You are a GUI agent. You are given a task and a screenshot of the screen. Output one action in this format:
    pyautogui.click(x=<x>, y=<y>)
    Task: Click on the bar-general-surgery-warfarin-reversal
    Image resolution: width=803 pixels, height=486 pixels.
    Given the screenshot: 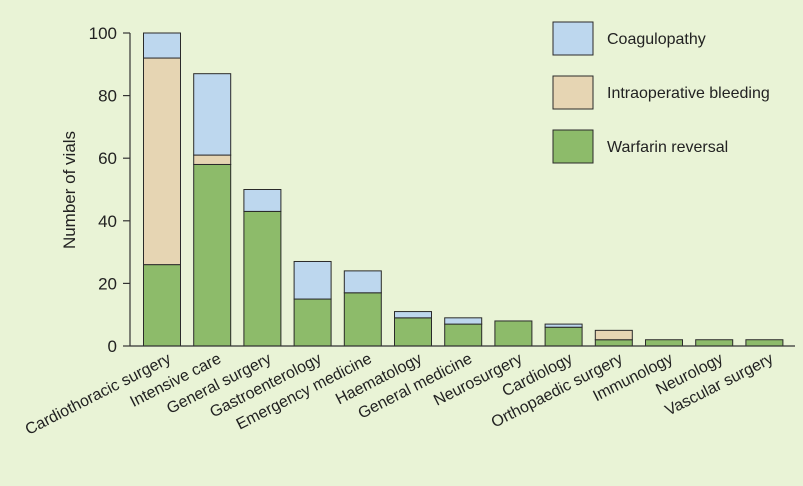 What is the action you would take?
    pyautogui.click(x=262, y=278)
    